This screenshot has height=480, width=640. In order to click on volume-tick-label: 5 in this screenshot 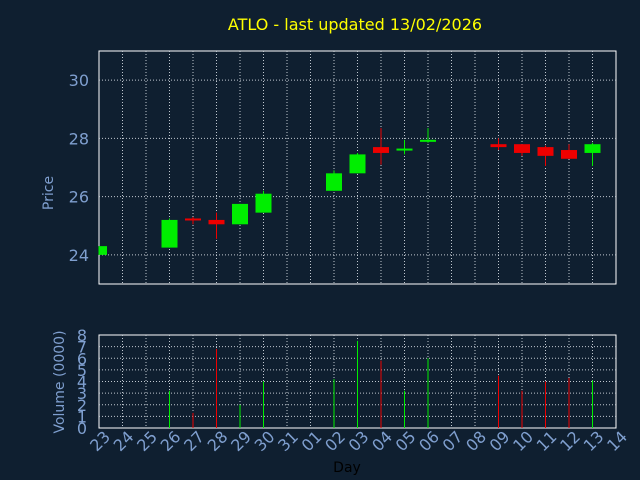, I will do `click(82, 370)`.